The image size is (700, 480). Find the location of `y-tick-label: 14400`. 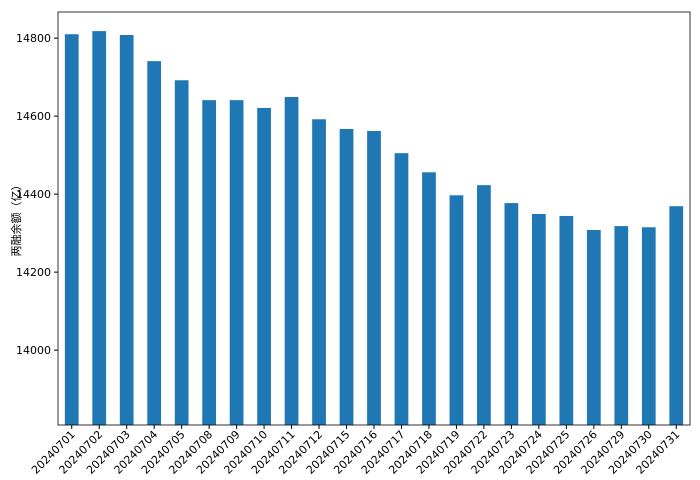

y-tick-label: 14400 is located at coordinates (33, 194).